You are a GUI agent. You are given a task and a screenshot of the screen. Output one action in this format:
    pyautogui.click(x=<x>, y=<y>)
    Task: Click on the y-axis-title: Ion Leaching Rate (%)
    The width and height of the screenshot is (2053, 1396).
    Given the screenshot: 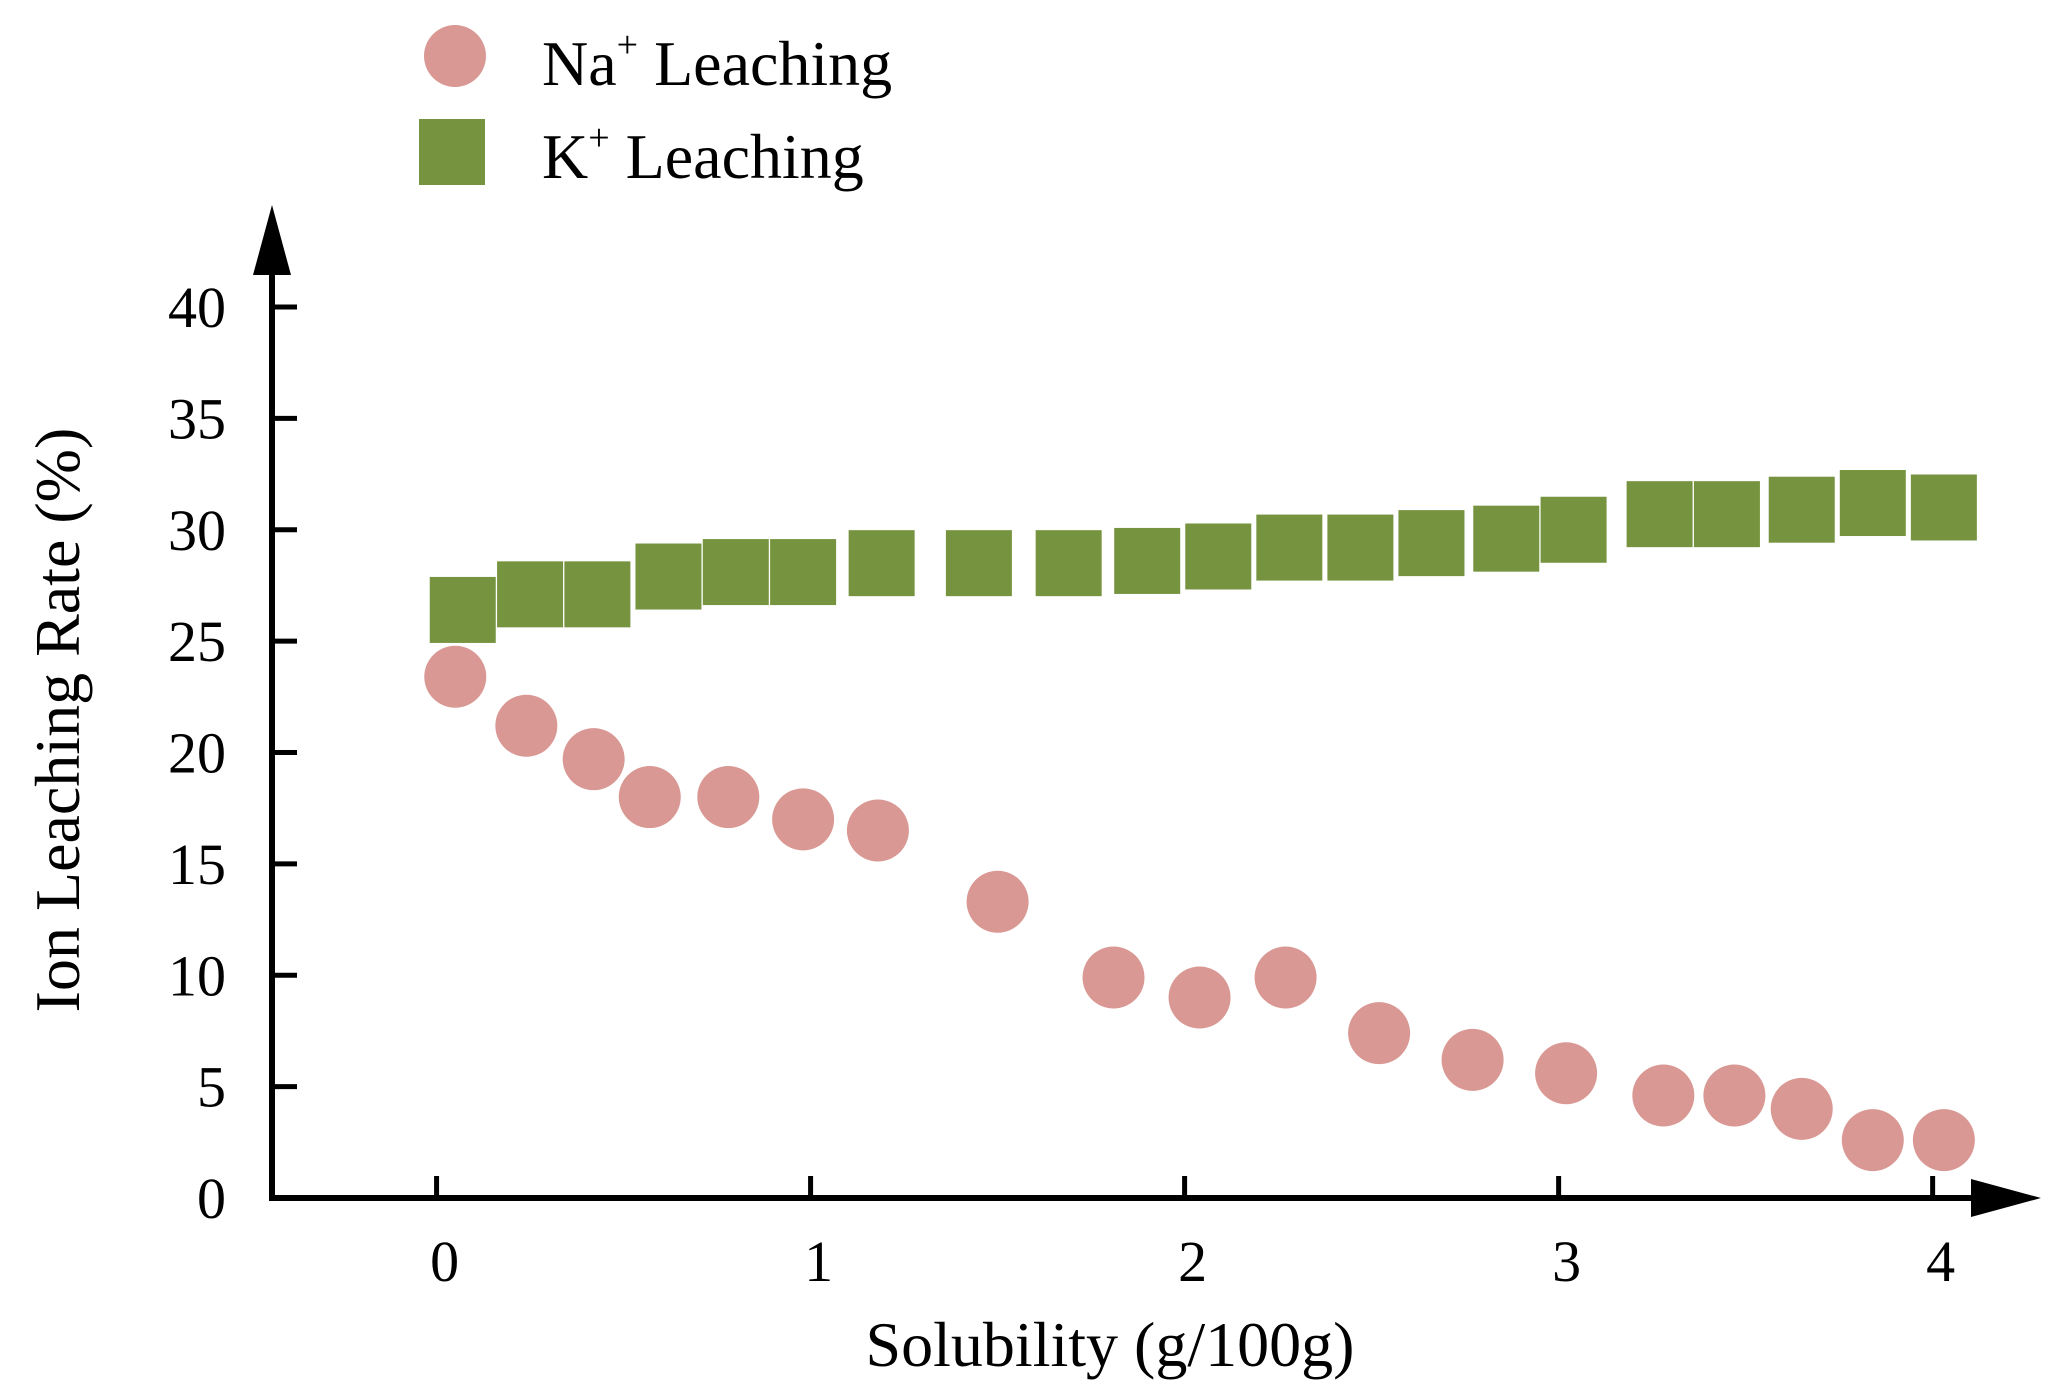 What is the action you would take?
    pyautogui.click(x=57, y=720)
    